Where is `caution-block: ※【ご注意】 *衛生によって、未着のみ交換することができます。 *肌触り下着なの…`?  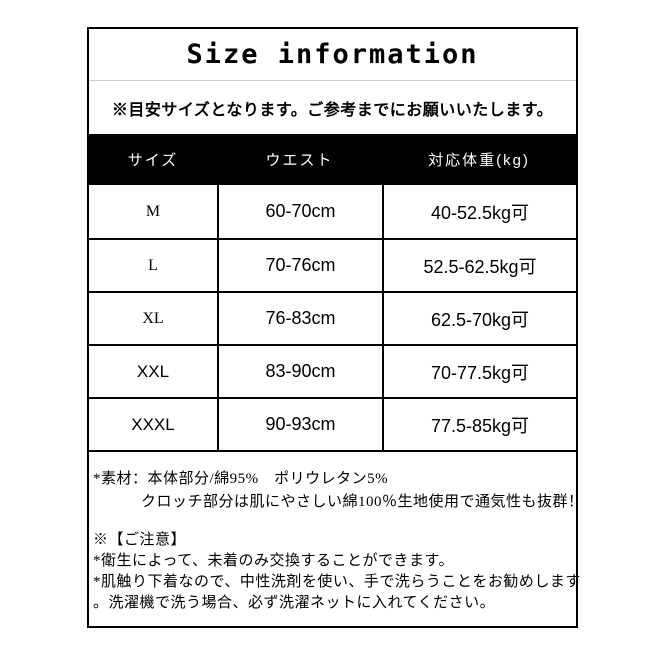 caution-block: ※【ご注意】 *衛生によって、未着のみ交換することができます。 *肌触り下着なの… is located at coordinates (337, 572).